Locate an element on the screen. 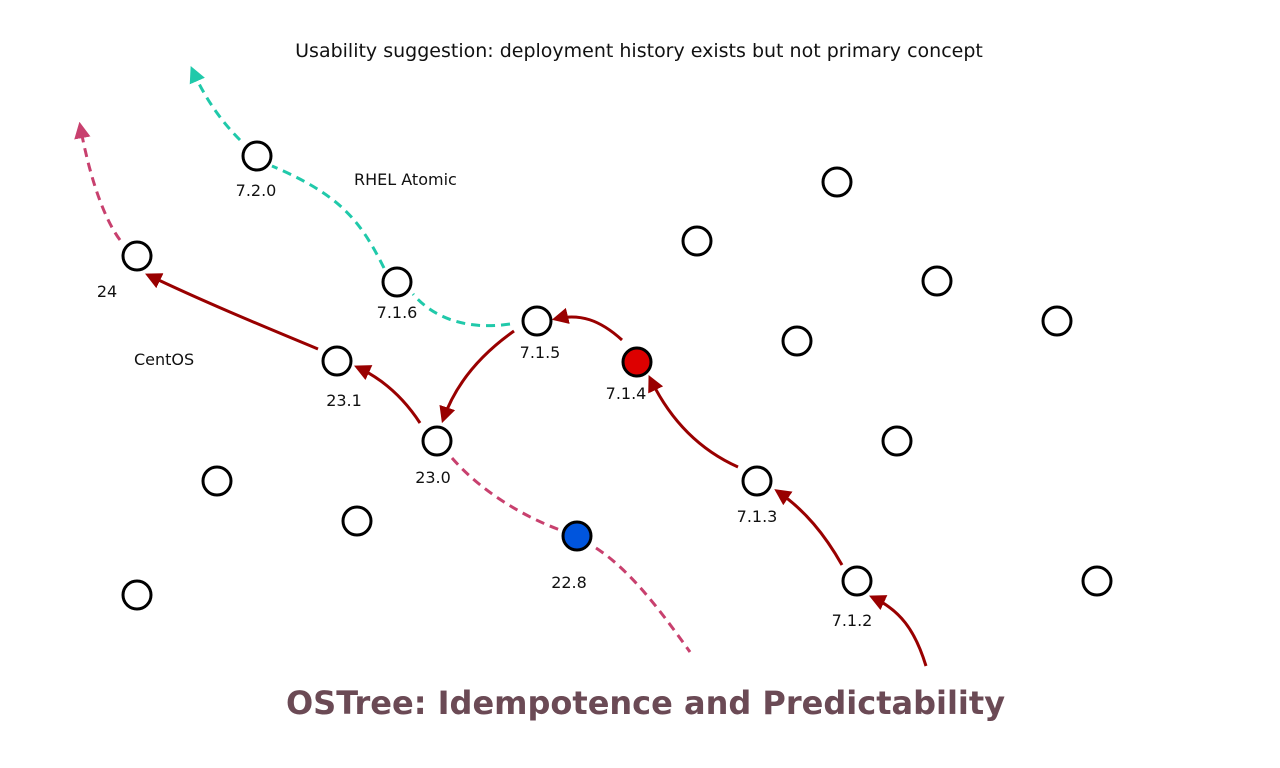 This screenshot has width=1280, height=768. node-7-1-4-current is located at coordinates (637, 362).